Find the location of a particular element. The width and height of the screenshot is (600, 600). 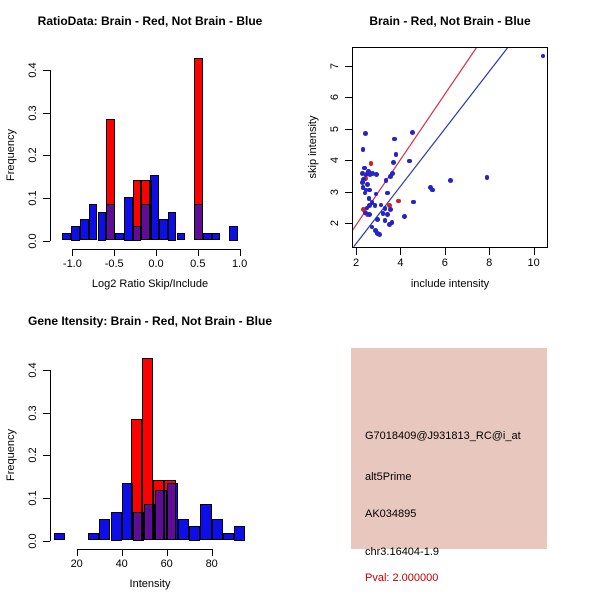

x-tick-label: 0.5 is located at coordinates (198, 263).